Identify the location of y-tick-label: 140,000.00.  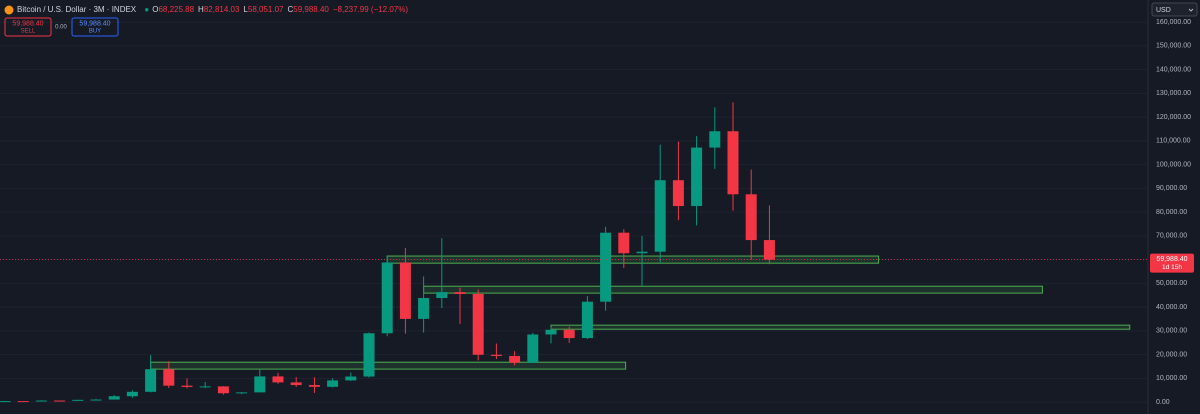
(1173, 69).